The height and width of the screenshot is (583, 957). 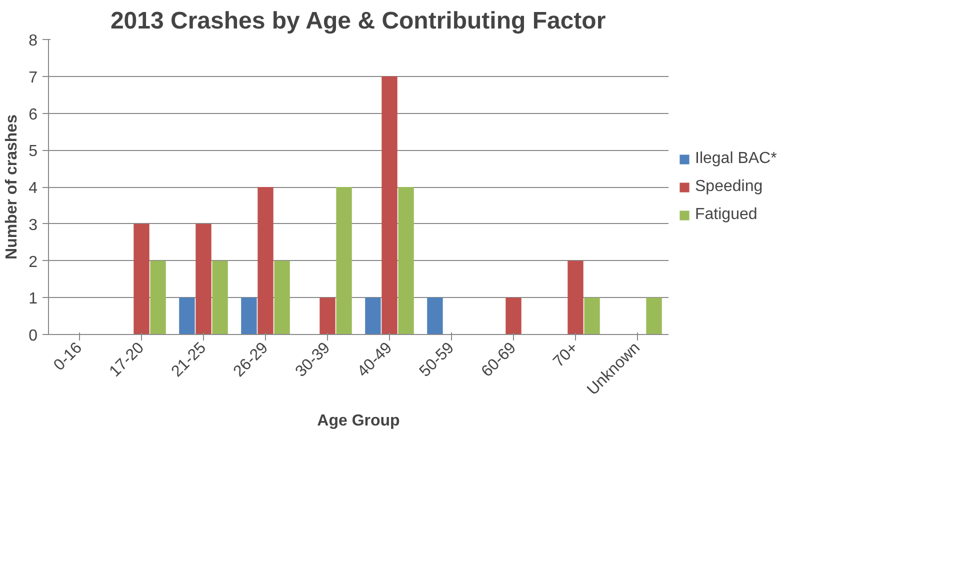 I want to click on chart-title: 2013 Crashes by Age & Contributing Factor, so click(x=358, y=21).